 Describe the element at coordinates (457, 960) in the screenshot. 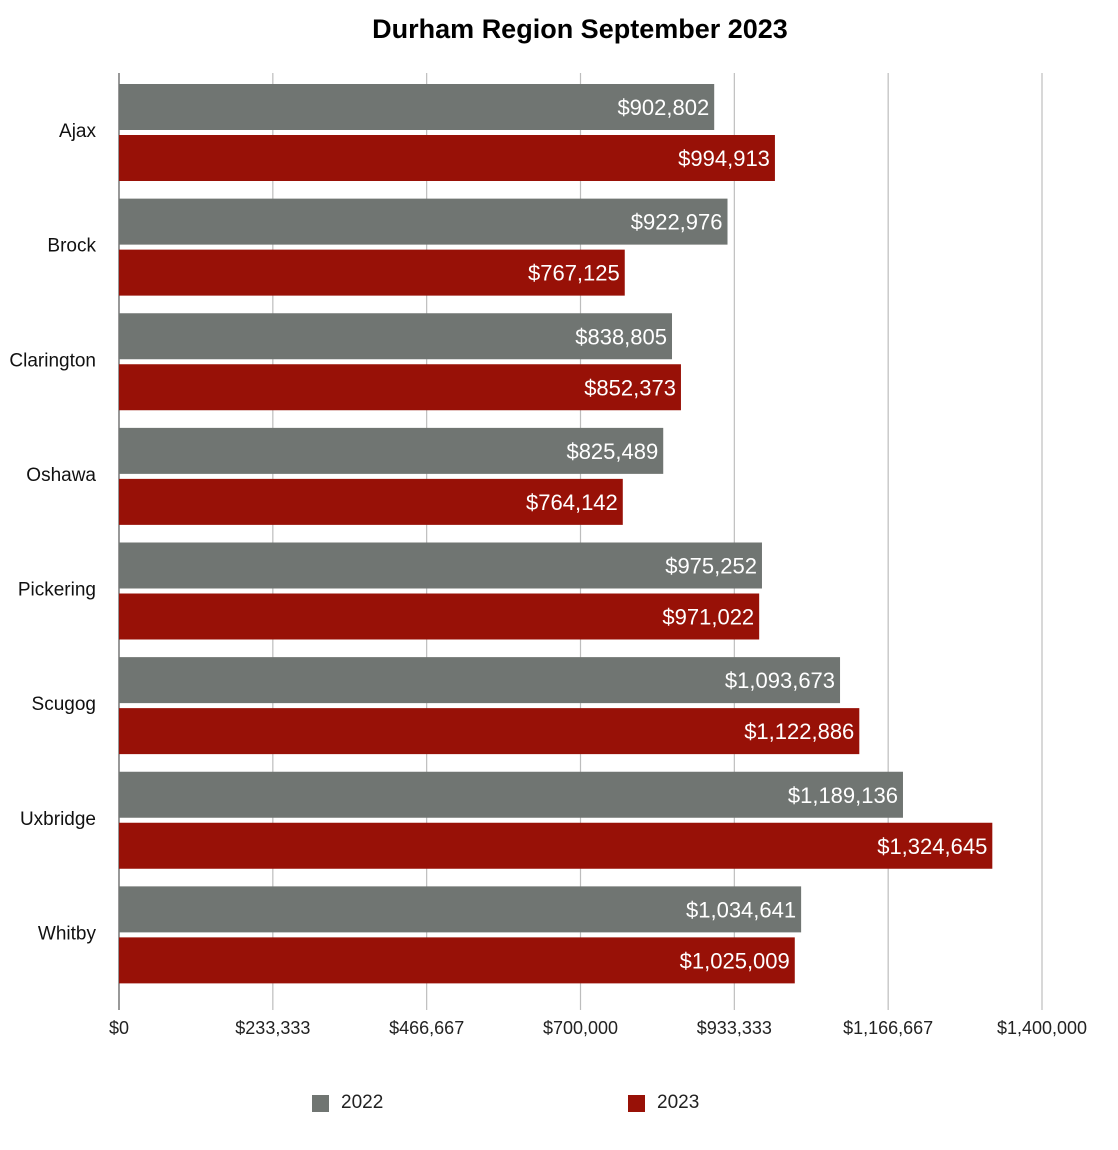

I see `bar-2023-whitby` at that location.